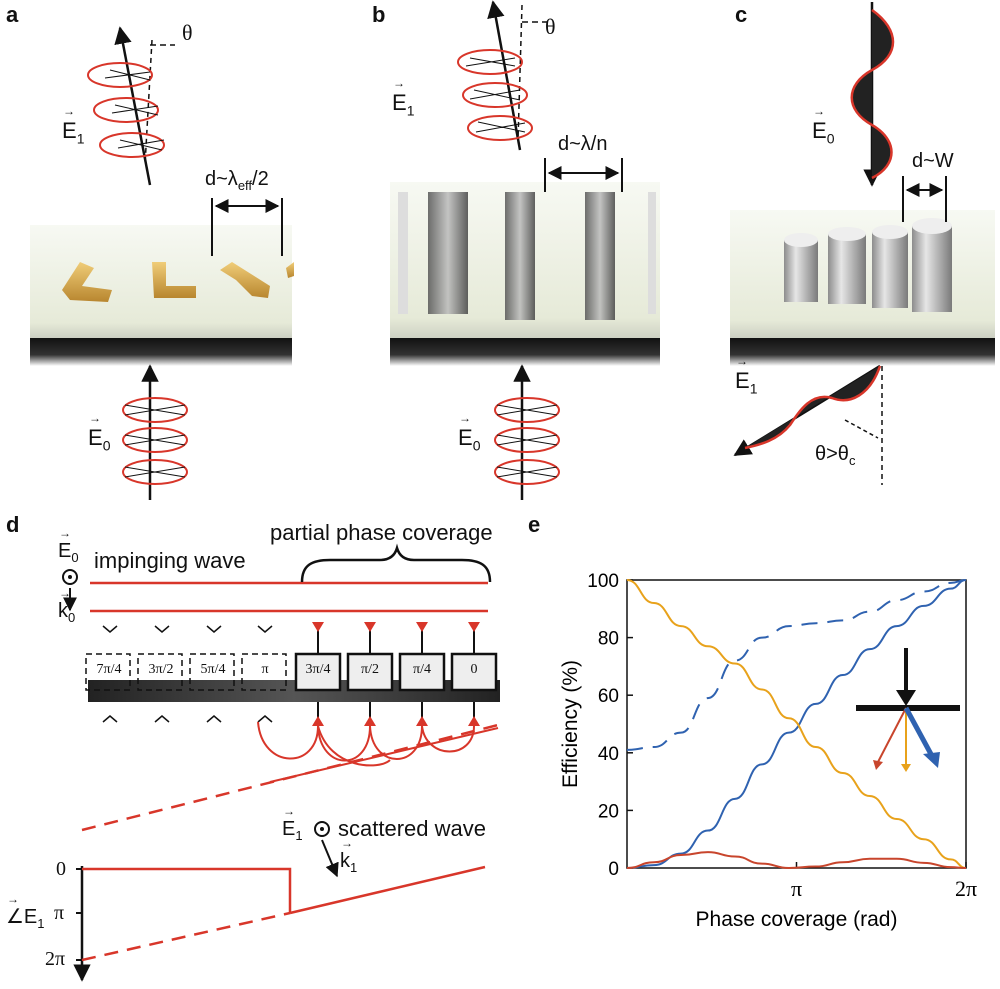 Image resolution: width=1000 pixels, height=989 pixels. I want to click on panel-a-spacing-tail: /2, so click(260, 179).